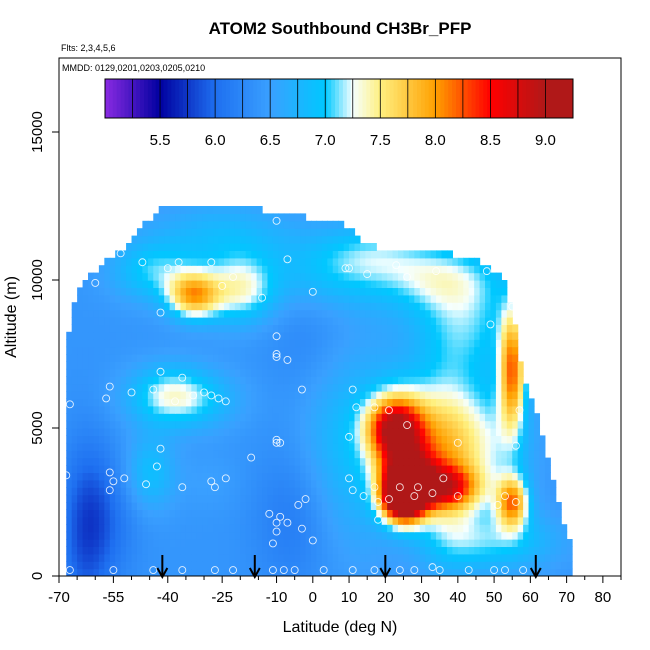  Describe the element at coordinates (134, 409) in the screenshot. I see `heatmap-cell-1996` at that location.